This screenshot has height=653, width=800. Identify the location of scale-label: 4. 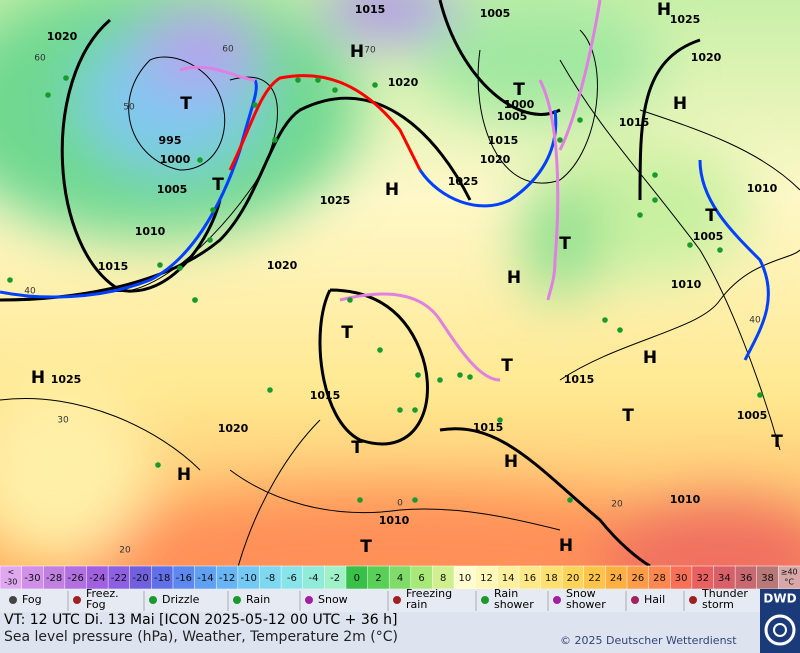
(400, 578).